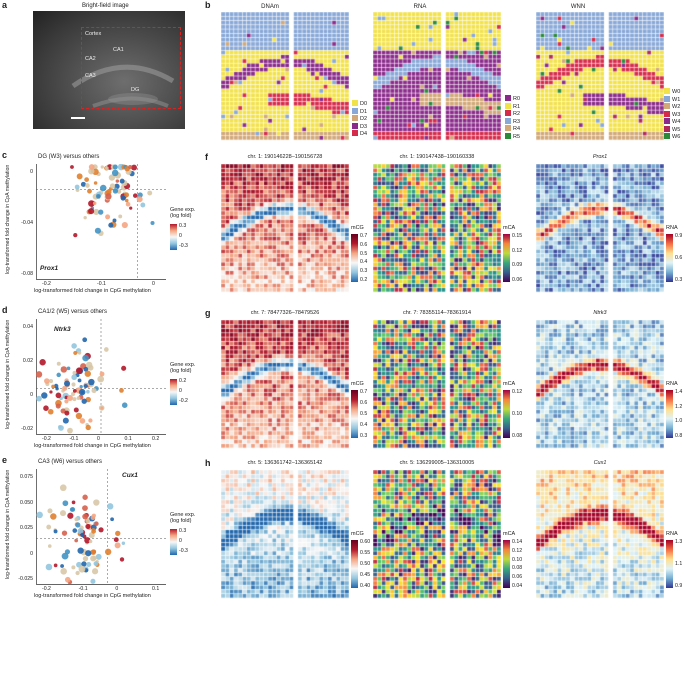 The width and height of the screenshot is (685, 687). I want to click on colorbar-tick: 1.2, so click(679, 406).